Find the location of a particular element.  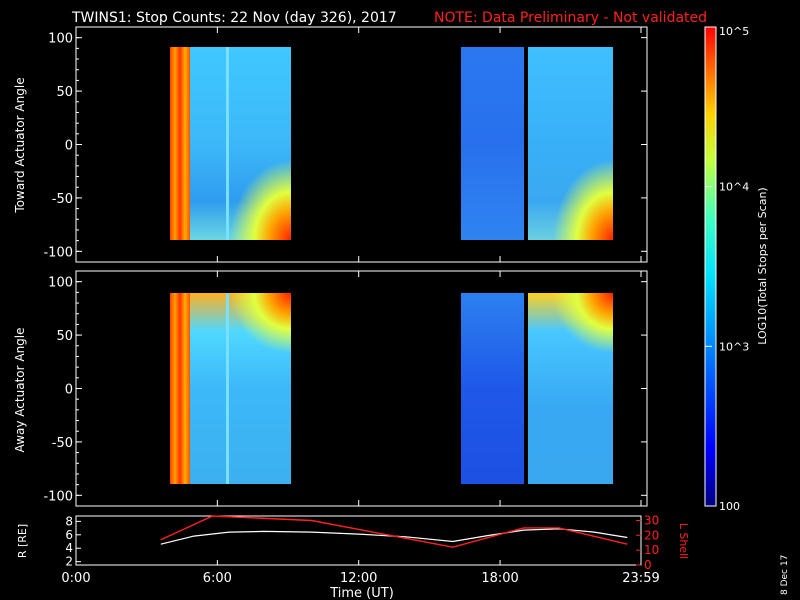

radius-ylabel: R [RE] is located at coordinates (22, 541).